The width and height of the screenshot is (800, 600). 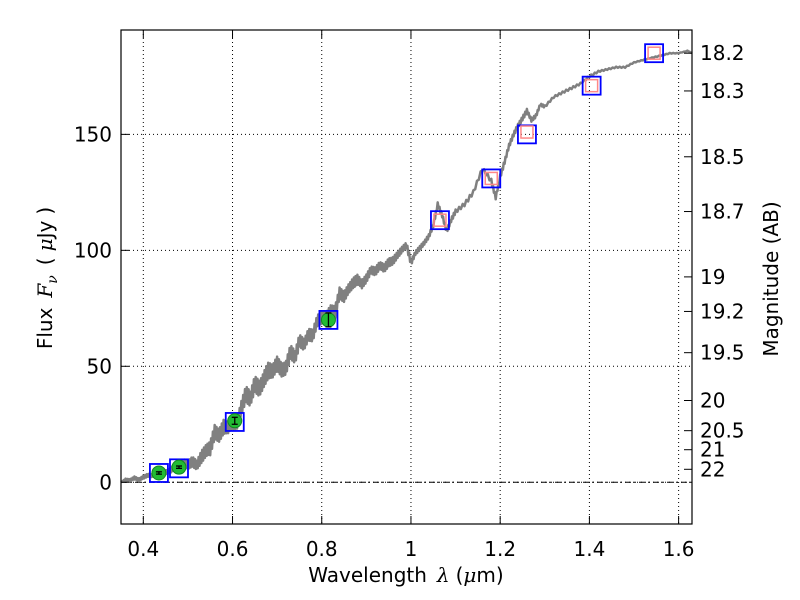 What do you see at coordinates (93, 250) in the screenshot?
I see `y-tick-label: 100` at bounding box center [93, 250].